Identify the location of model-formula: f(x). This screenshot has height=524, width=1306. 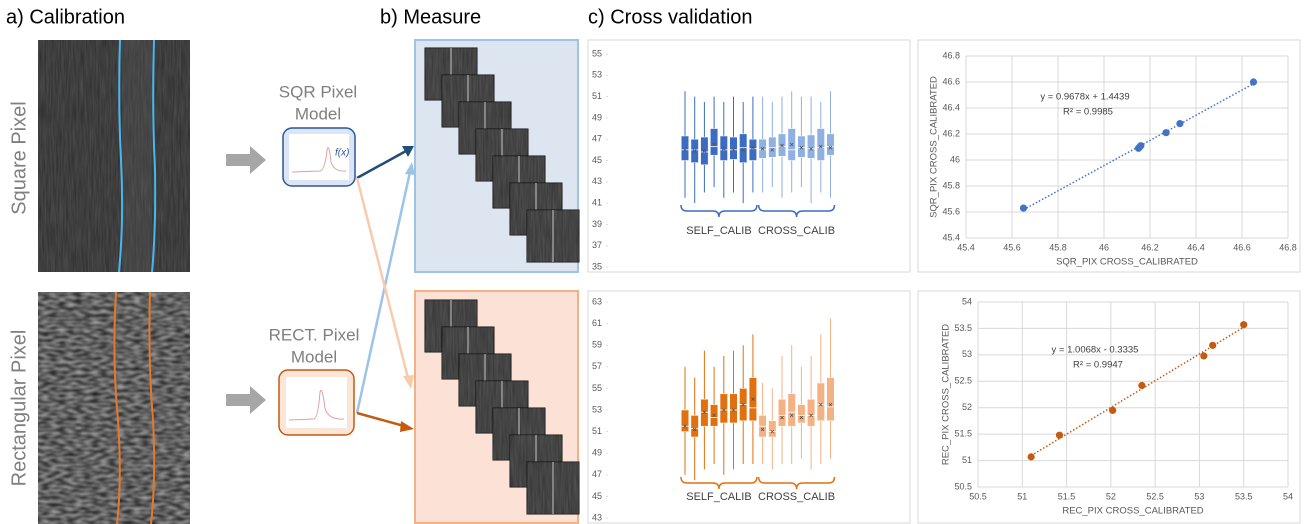
(342, 153).